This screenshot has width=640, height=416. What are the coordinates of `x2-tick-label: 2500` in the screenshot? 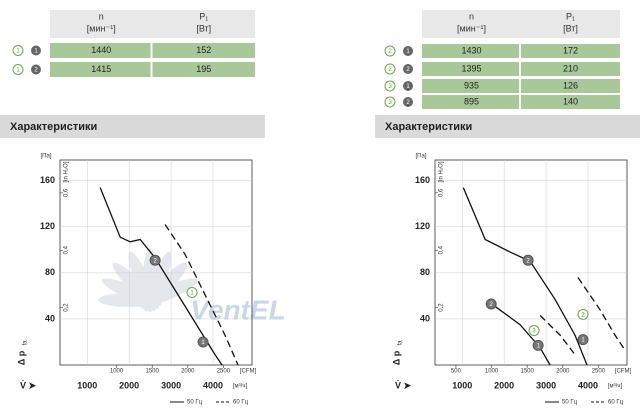 It's located at (224, 372).